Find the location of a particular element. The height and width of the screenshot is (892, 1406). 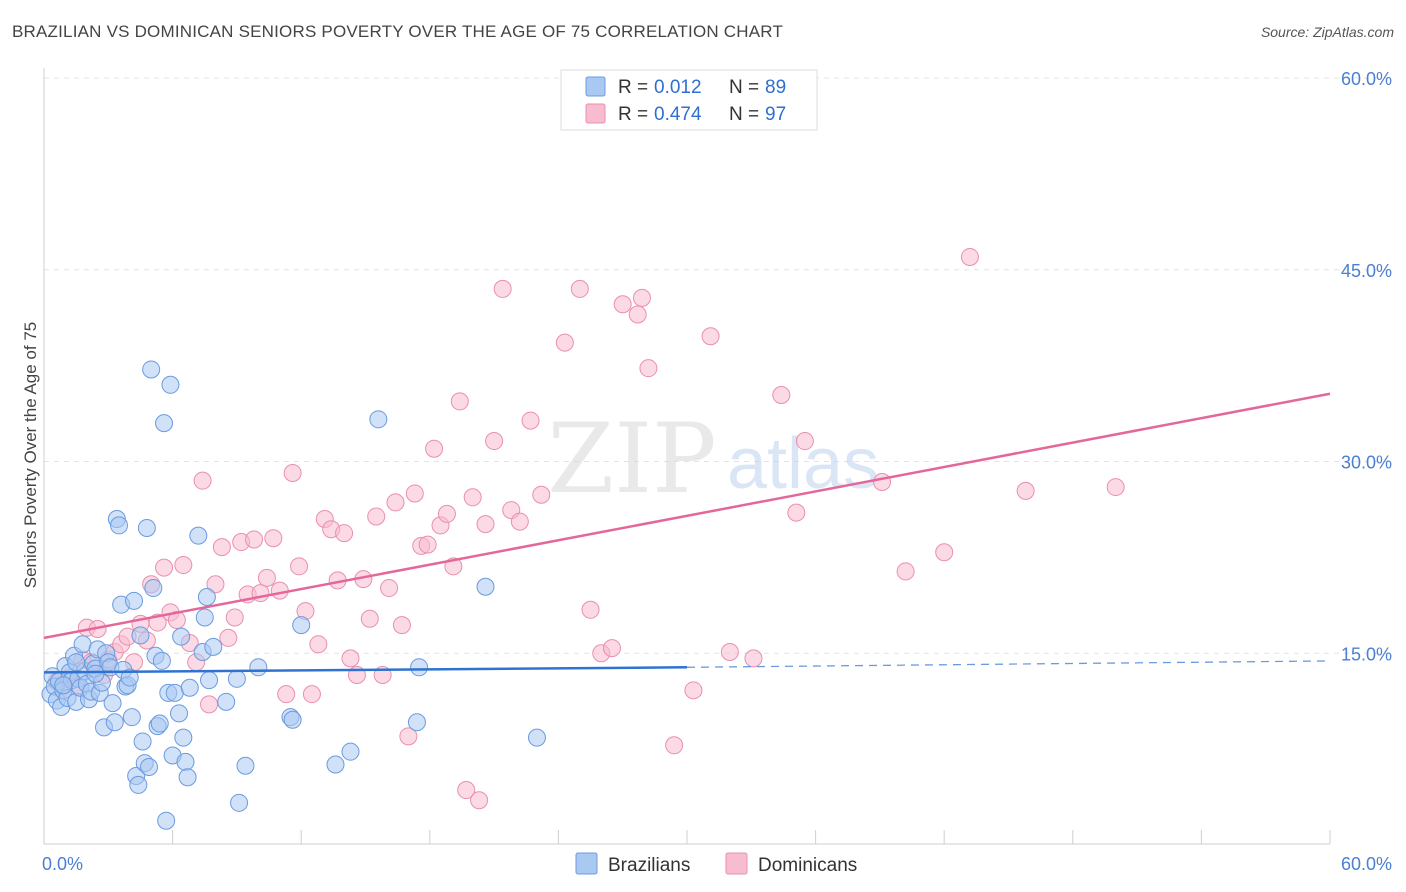

series-legend: Brazilians Dominicans is located at coordinates (716, 864).